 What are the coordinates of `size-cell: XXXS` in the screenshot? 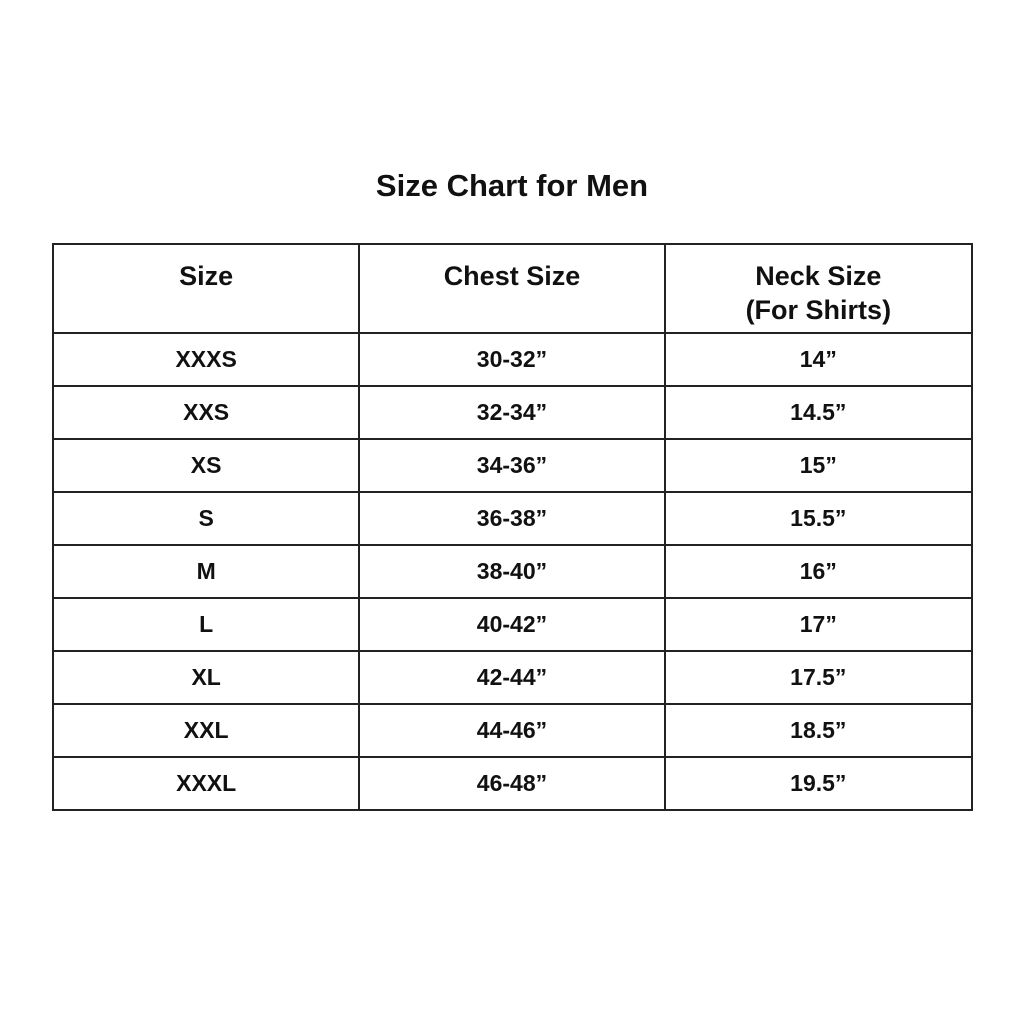 It's located at (206, 359).